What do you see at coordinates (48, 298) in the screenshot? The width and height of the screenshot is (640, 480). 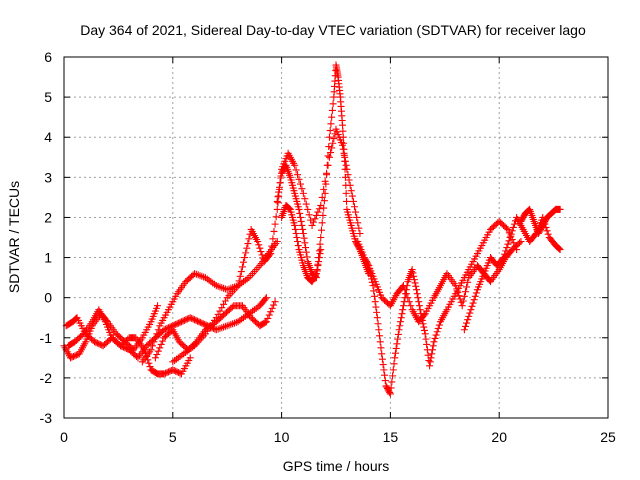 I see `y-tick-label: 0` at bounding box center [48, 298].